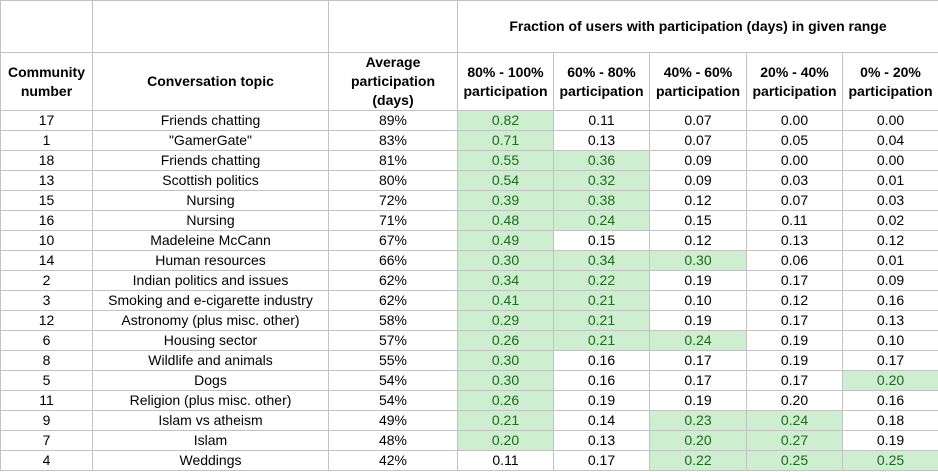 This screenshot has width=938, height=472. Describe the element at coordinates (210, 120) in the screenshot. I see `topic-cell: Friends chatting` at that location.